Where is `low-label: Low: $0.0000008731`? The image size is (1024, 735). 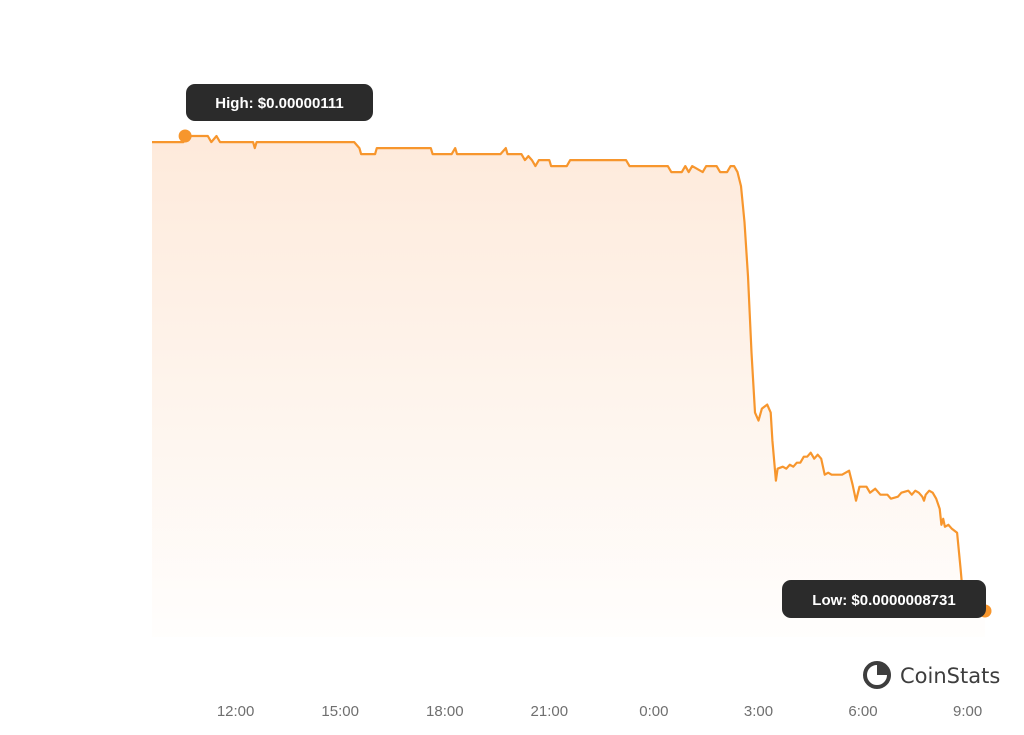
low-label: Low: $0.0000008731 is located at coordinates (883, 600).